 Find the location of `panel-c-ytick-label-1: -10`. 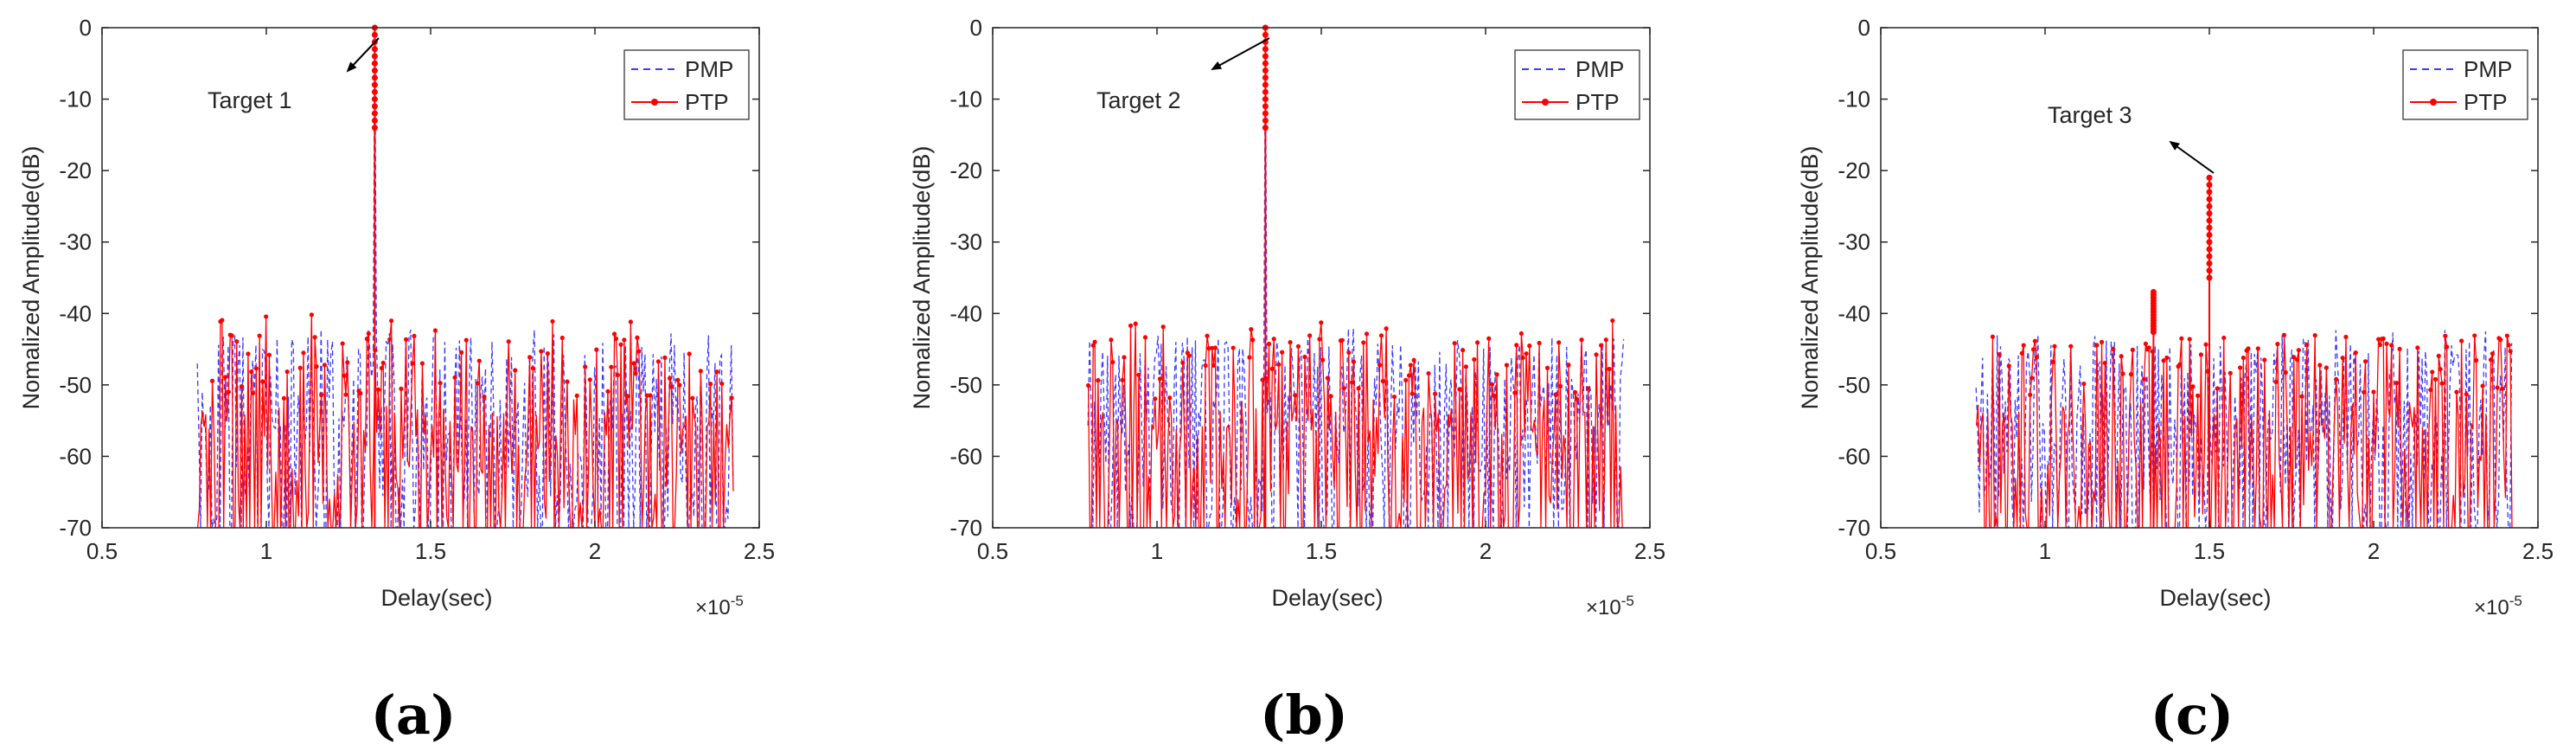

panel-c-ytick-label-1: -10 is located at coordinates (1854, 99).